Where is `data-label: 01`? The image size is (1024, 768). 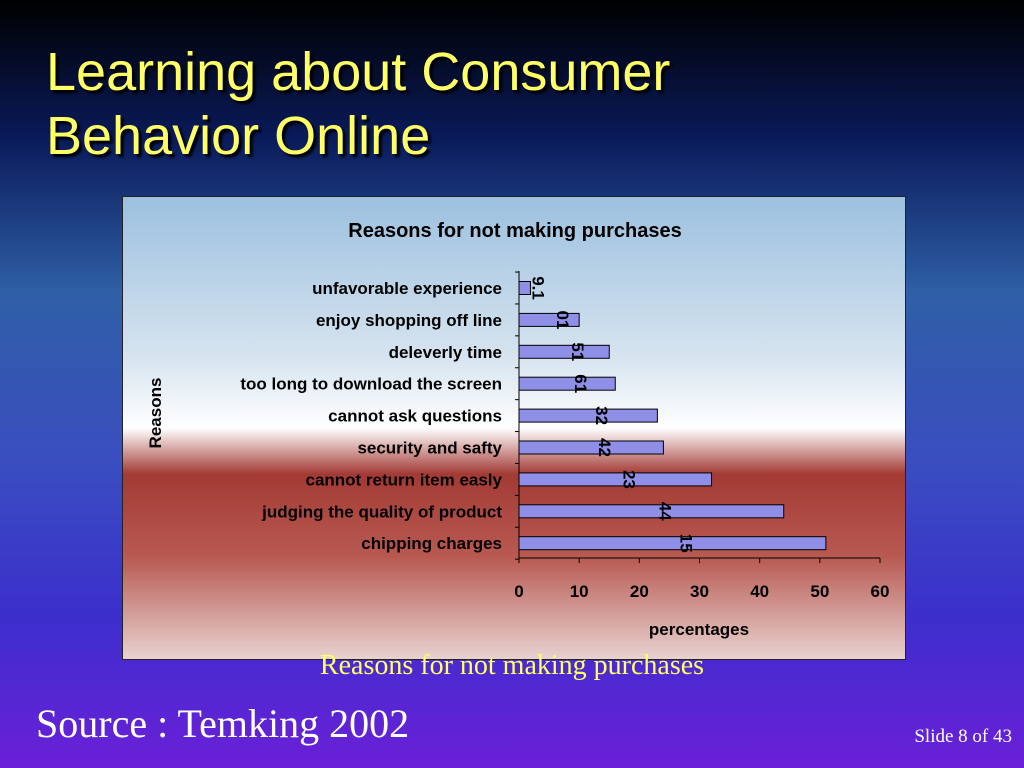 data-label: 01 is located at coordinates (562, 319).